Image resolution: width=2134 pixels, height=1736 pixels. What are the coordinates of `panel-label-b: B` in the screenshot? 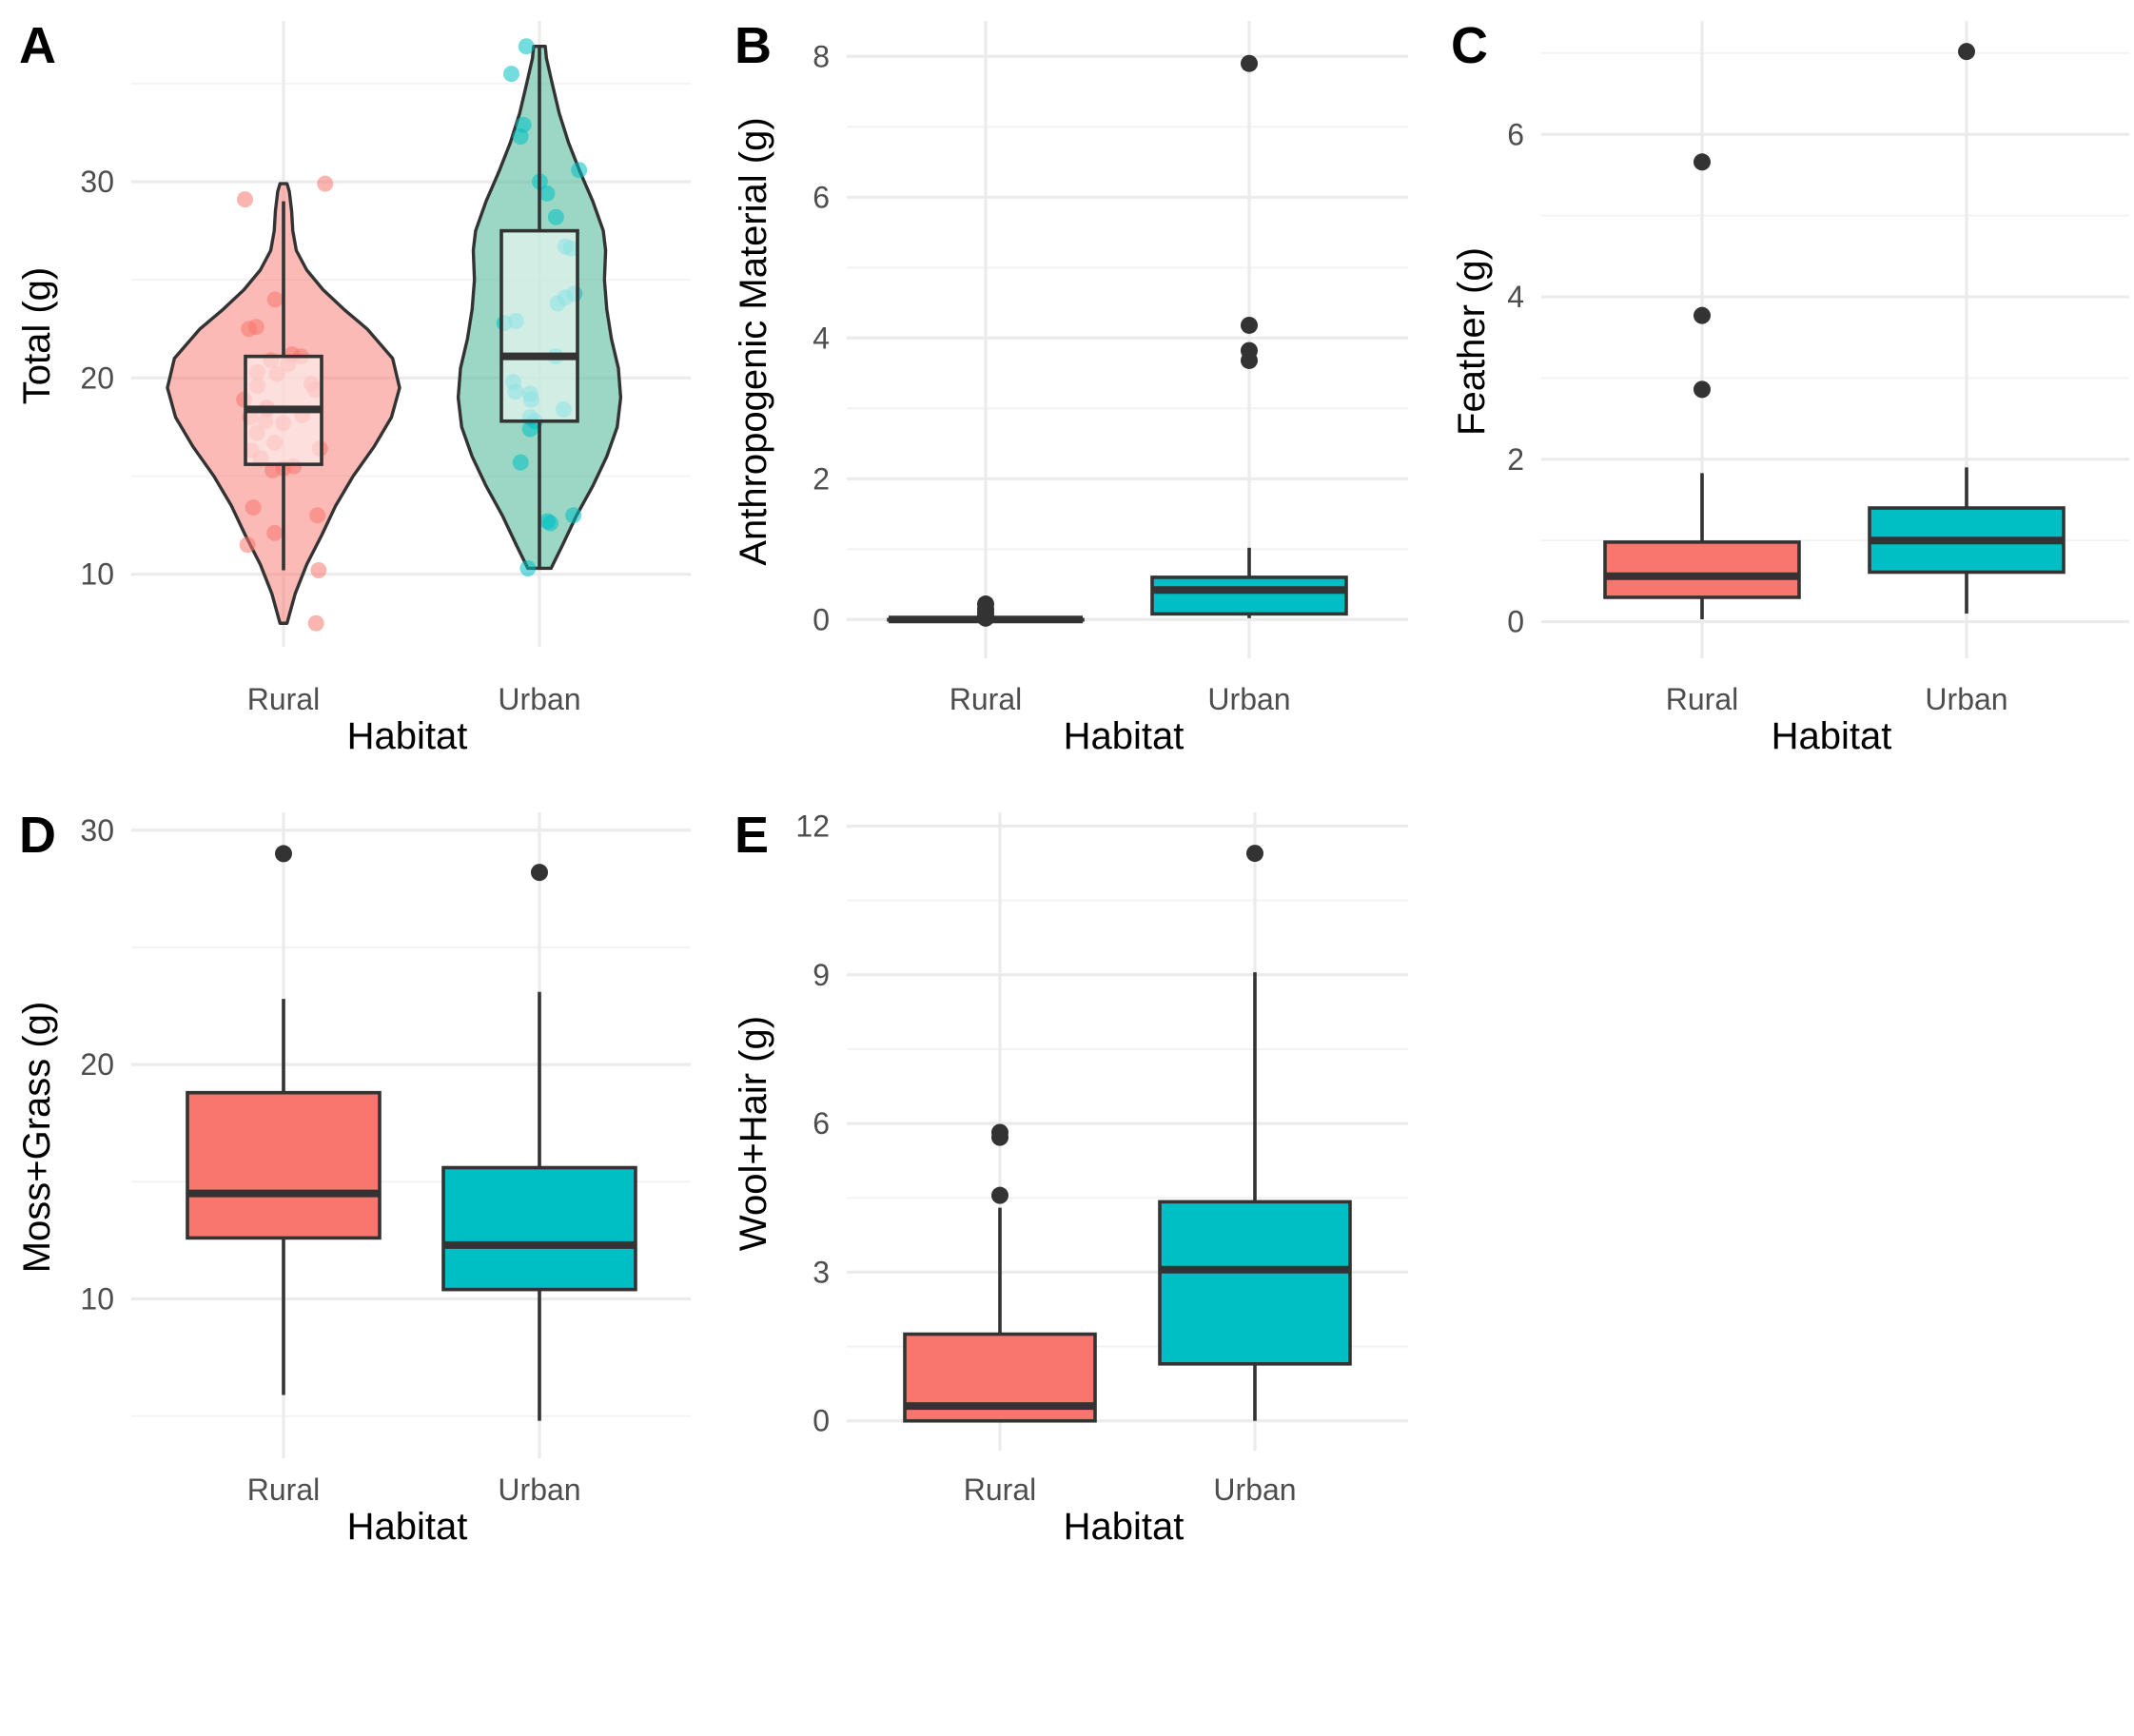 It's located at (753, 46).